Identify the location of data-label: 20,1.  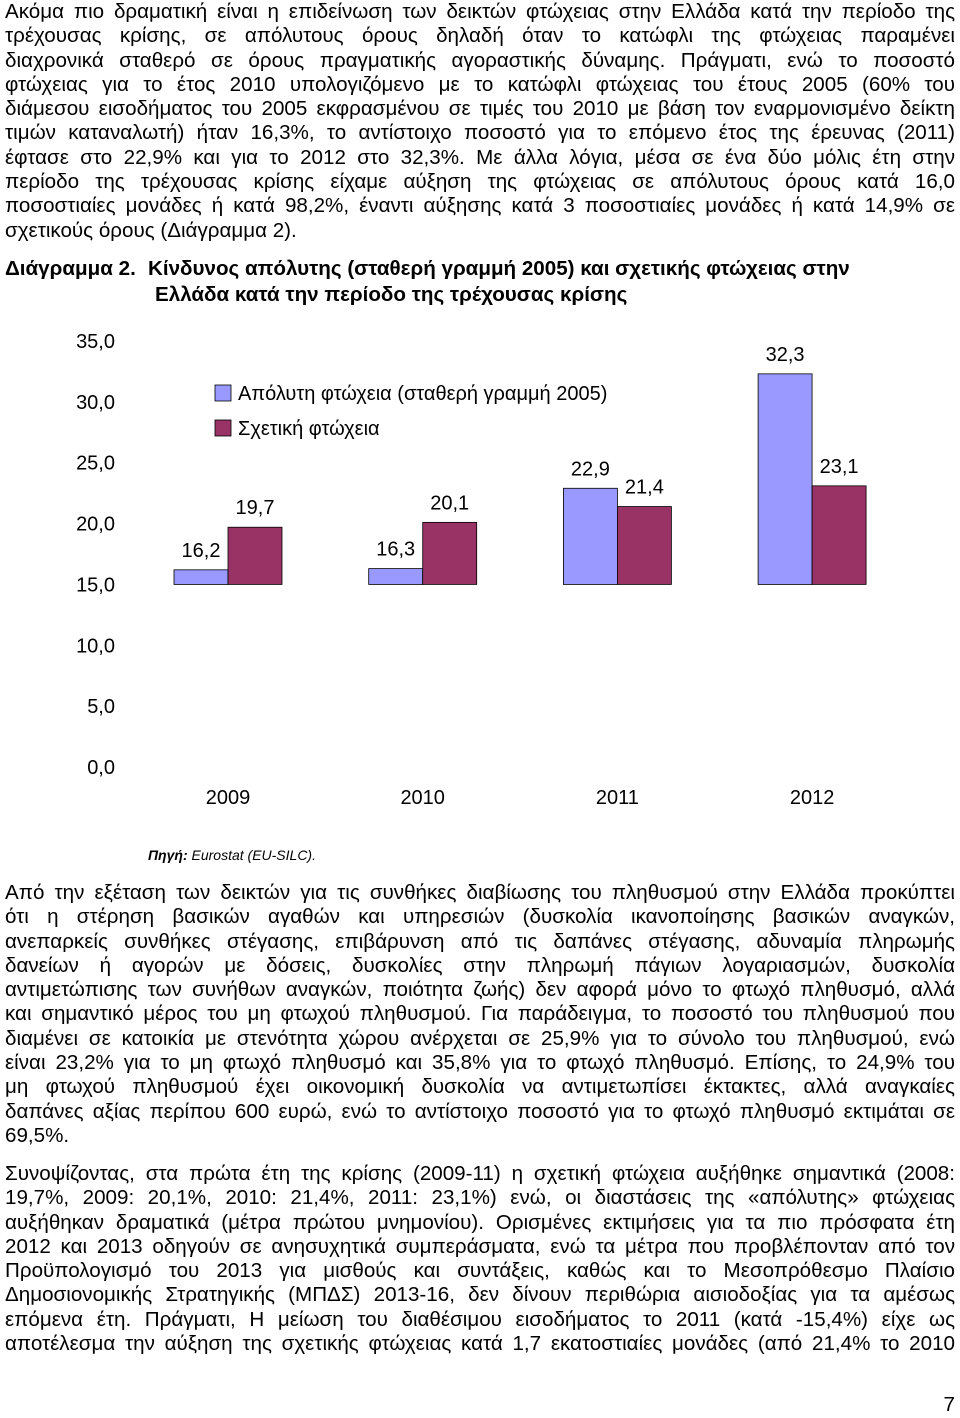
(449, 503).